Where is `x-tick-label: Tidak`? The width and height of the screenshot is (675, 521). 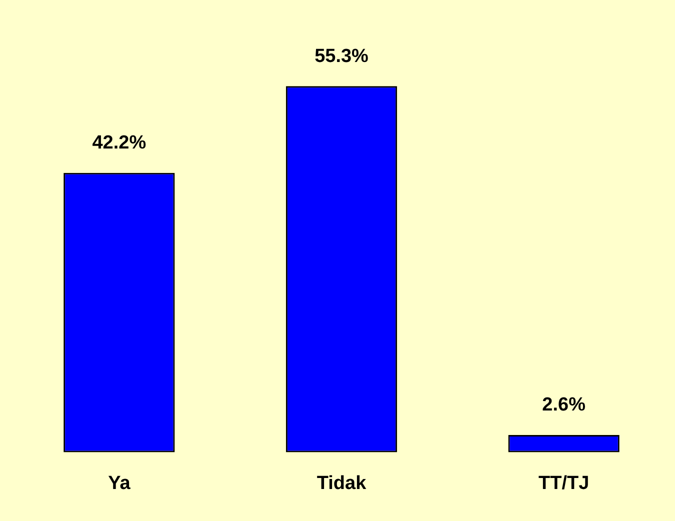 x-tick-label: Tidak is located at coordinates (341, 483).